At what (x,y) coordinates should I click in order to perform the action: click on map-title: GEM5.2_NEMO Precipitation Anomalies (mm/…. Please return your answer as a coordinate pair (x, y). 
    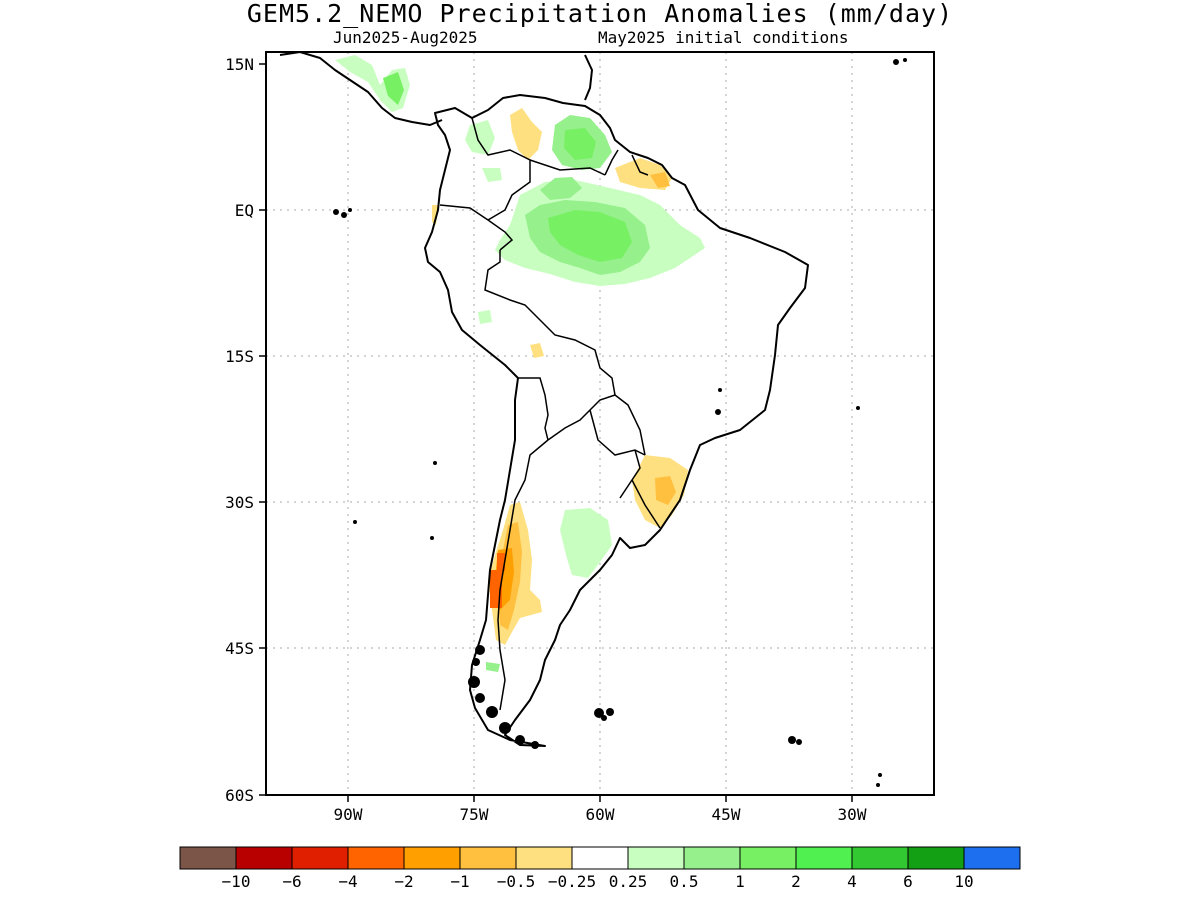
    Looking at the image, I should click on (600, 14).